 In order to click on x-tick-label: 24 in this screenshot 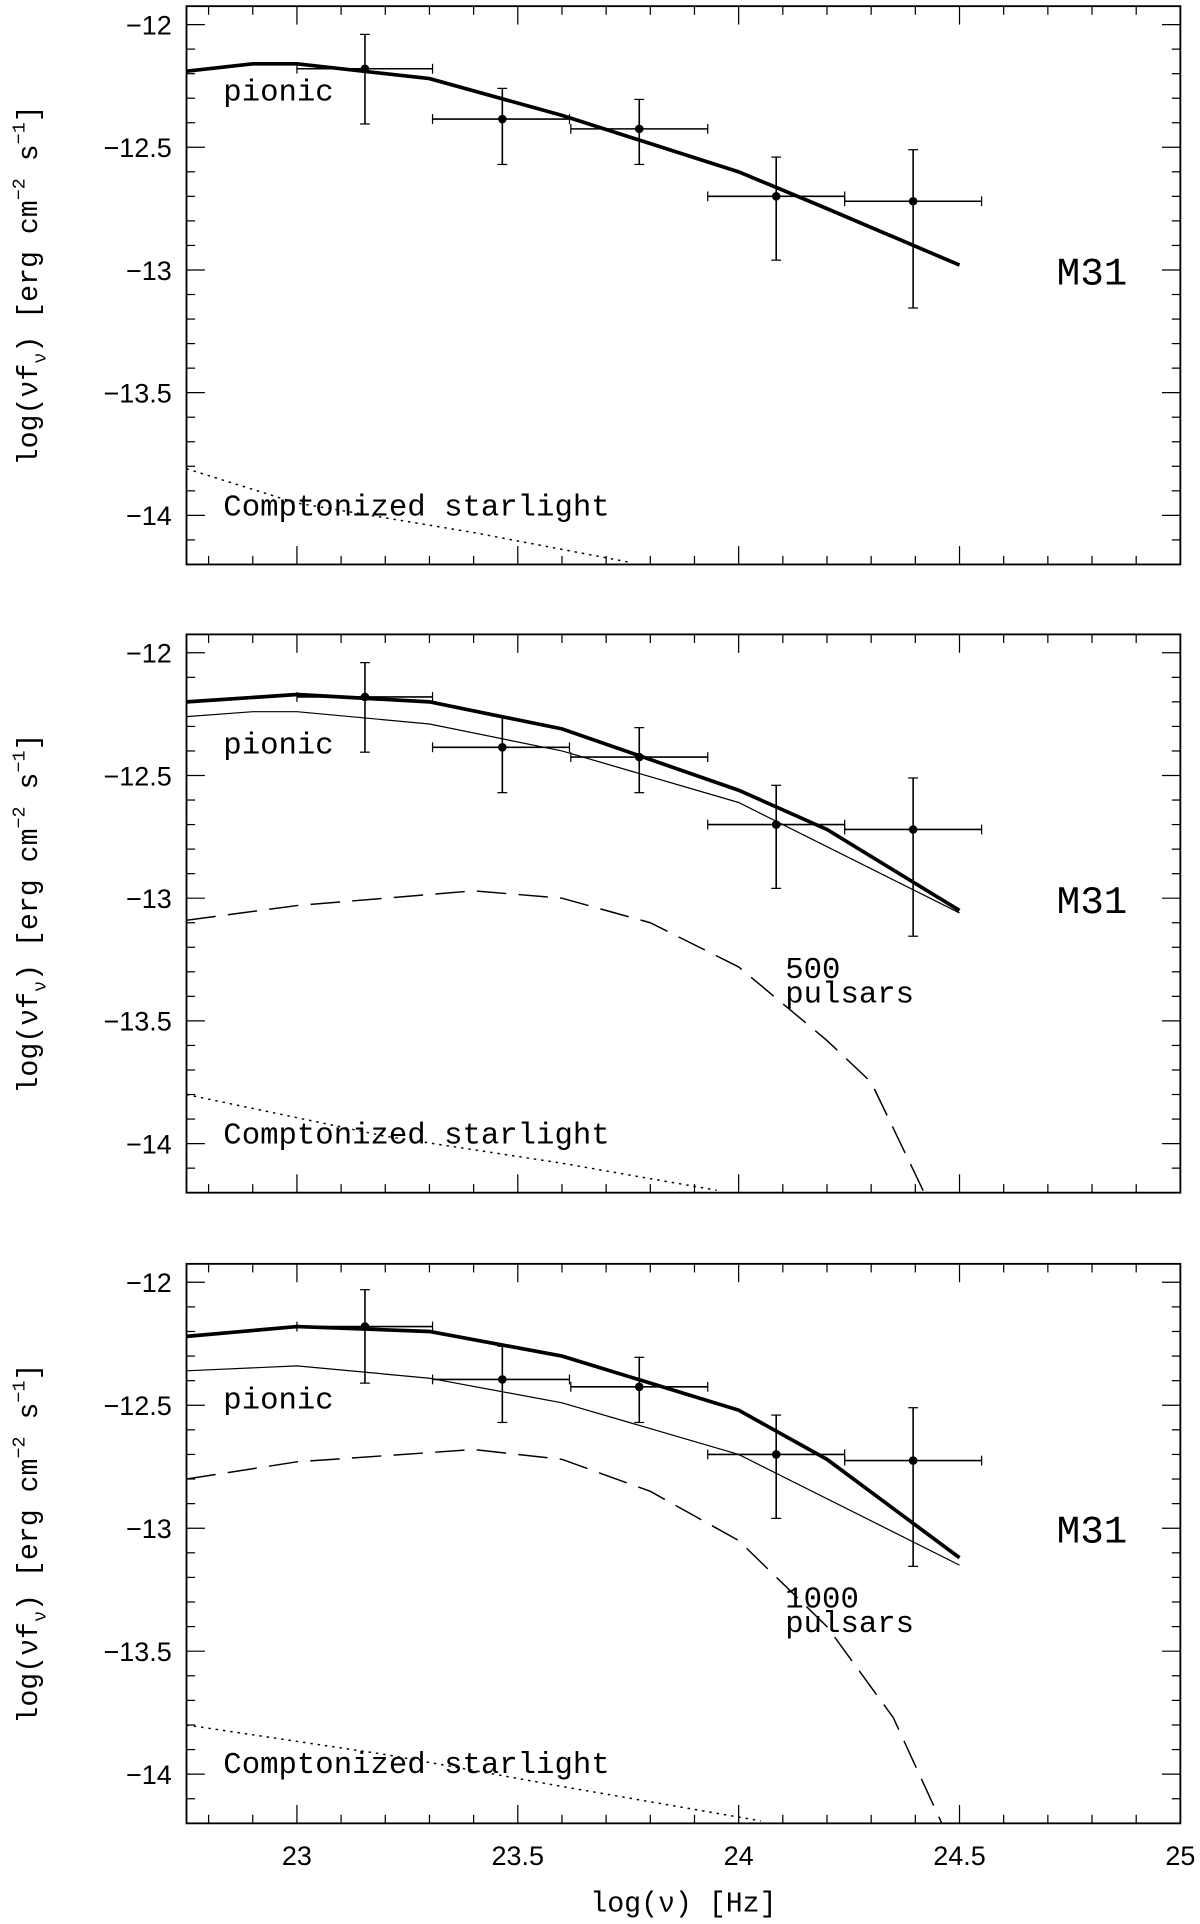, I will do `click(739, 1856)`.